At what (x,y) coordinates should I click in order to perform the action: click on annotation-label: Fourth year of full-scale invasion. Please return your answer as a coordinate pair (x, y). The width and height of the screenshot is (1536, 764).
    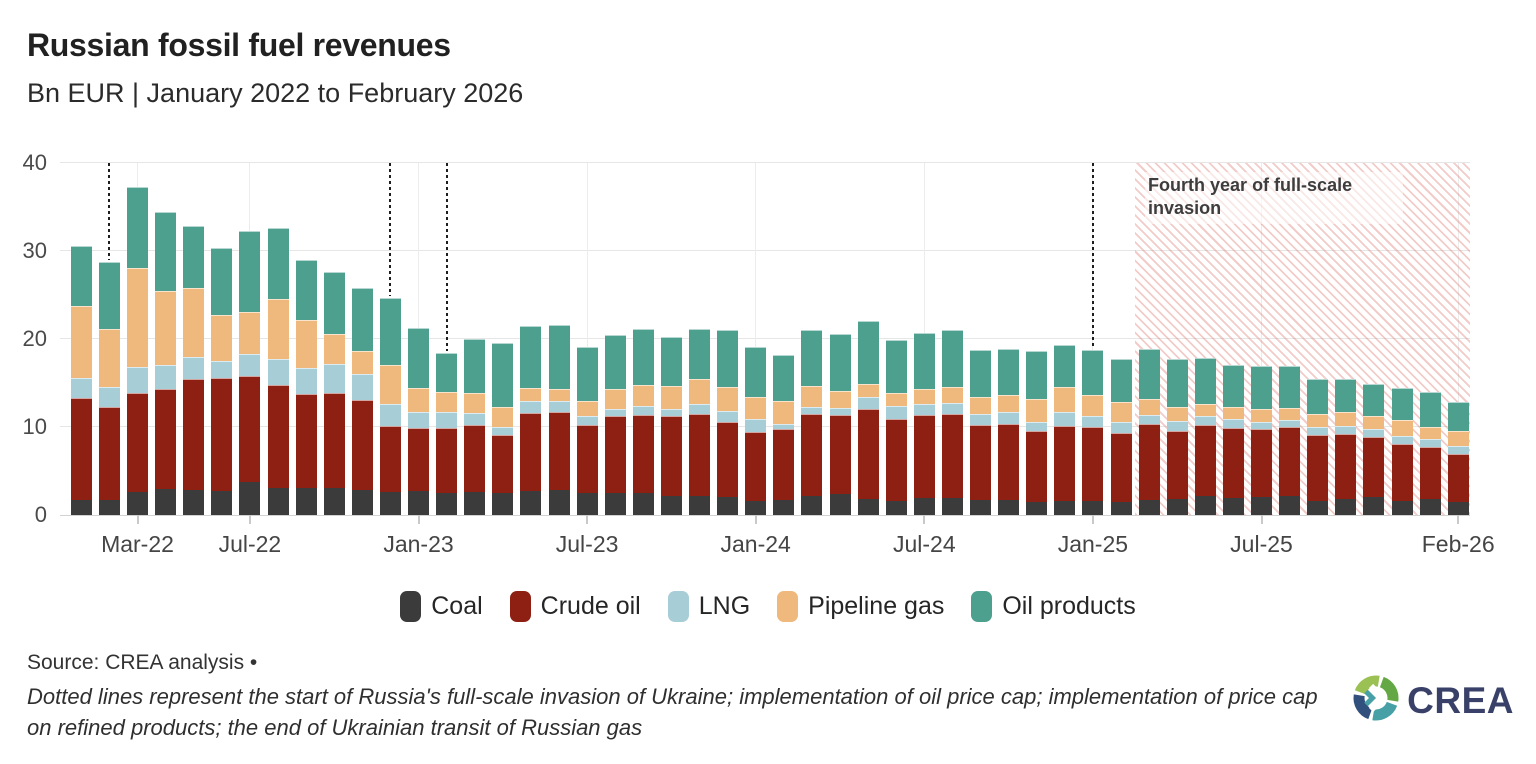
    Looking at the image, I should click on (1274, 198).